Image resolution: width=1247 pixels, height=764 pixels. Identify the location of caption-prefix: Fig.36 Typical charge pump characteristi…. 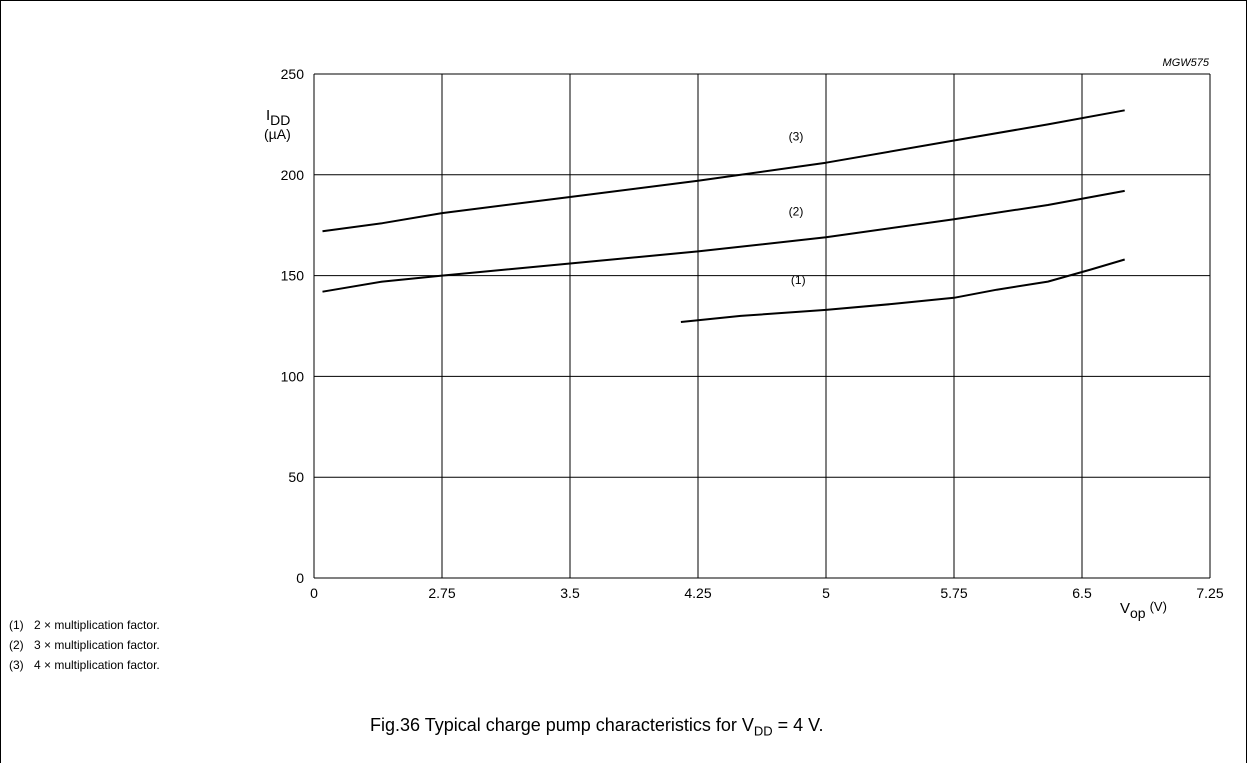
(562, 725).